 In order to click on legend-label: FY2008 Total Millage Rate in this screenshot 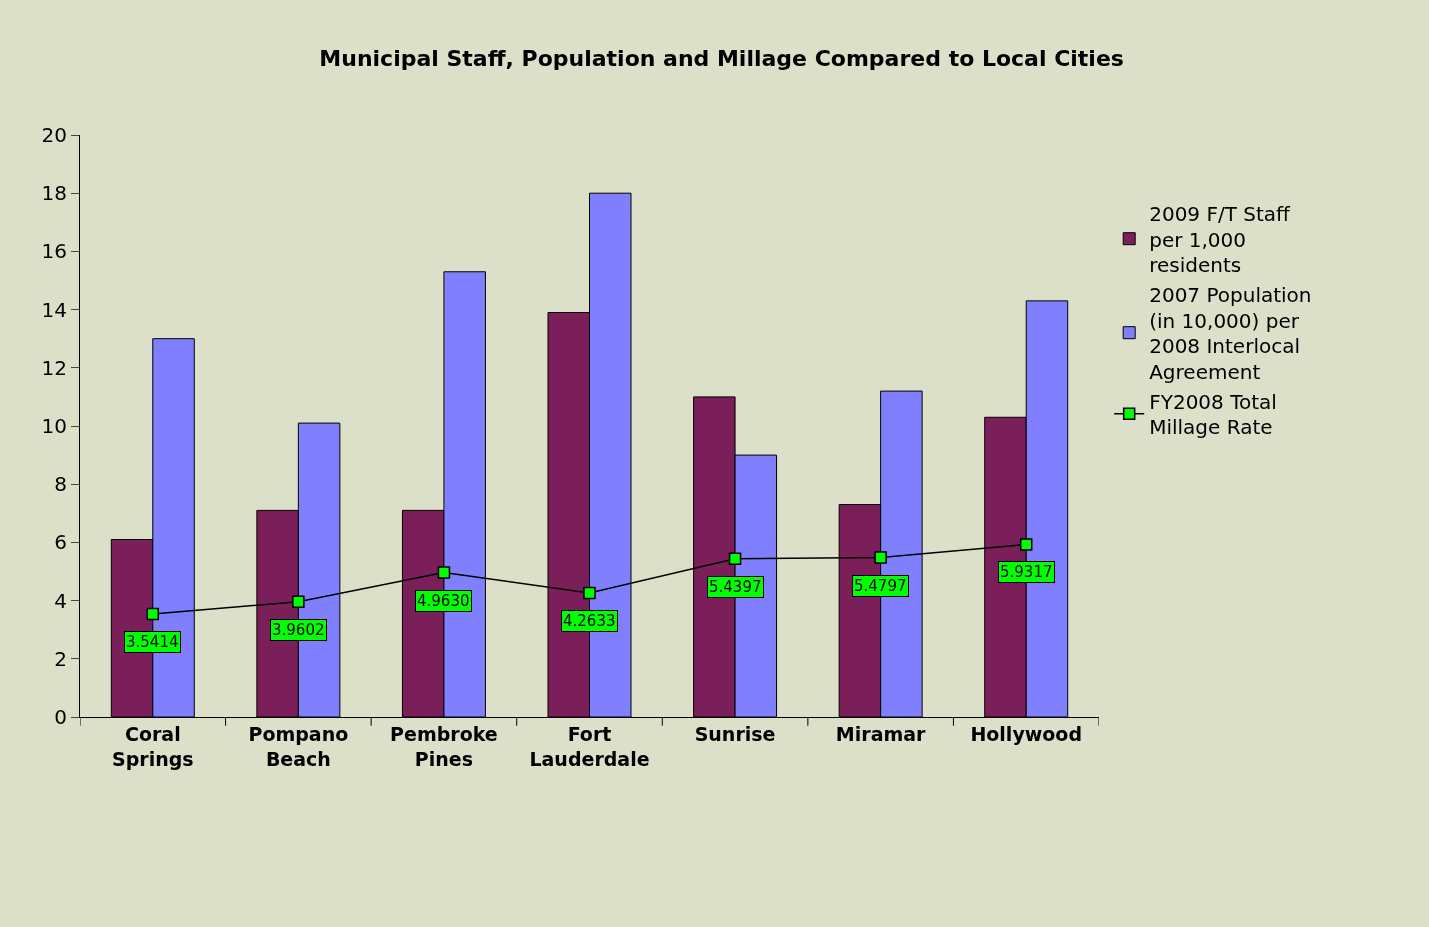, I will do `click(1213, 414)`.